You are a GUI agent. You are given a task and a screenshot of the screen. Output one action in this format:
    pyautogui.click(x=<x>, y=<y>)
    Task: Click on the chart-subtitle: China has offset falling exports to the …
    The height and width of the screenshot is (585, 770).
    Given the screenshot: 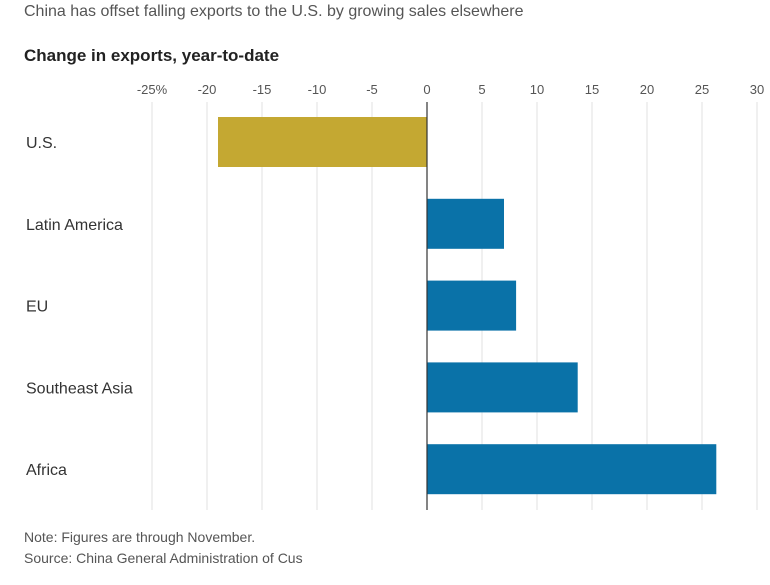 What is the action you would take?
    pyautogui.click(x=274, y=11)
    